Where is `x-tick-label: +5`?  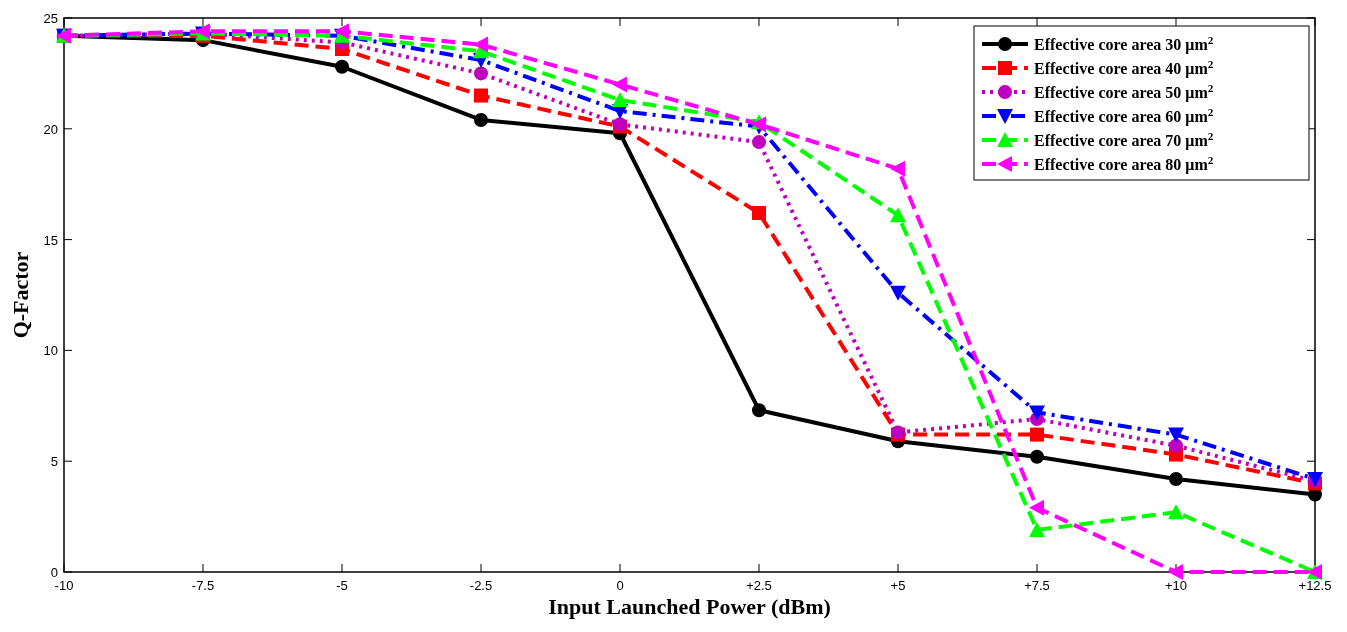 x-tick-label: +5 is located at coordinates (898, 585).